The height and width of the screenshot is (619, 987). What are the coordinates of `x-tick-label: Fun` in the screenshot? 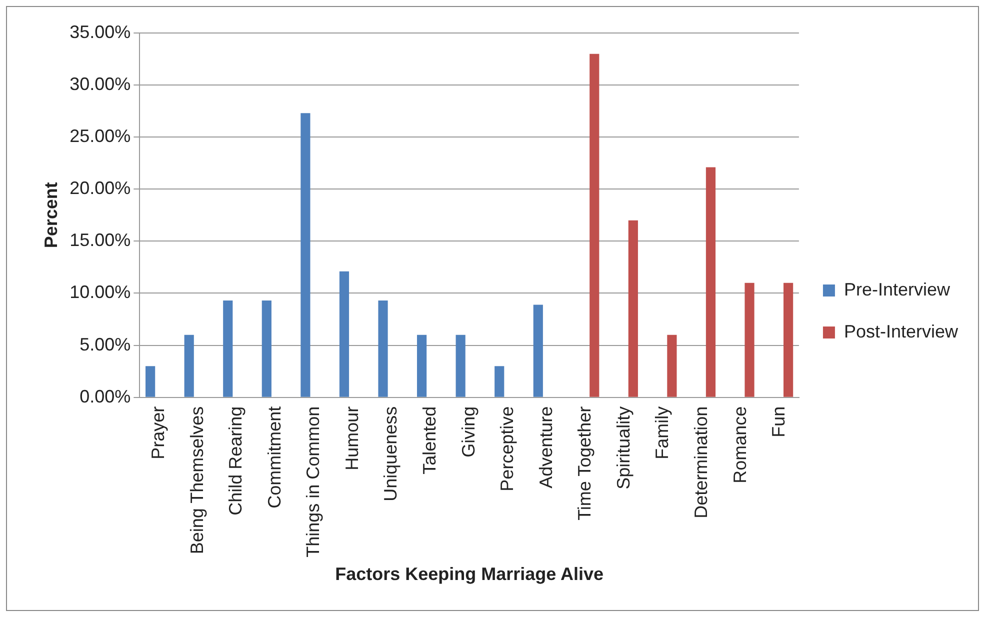 It's located at (778, 422).